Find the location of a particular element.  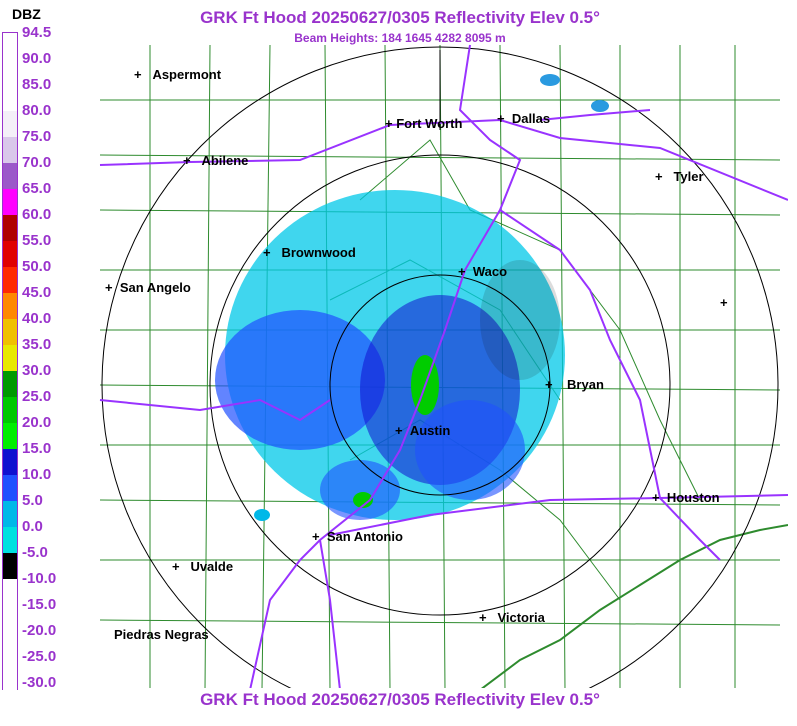

legend-unit: DBZ is located at coordinates (26, 14).